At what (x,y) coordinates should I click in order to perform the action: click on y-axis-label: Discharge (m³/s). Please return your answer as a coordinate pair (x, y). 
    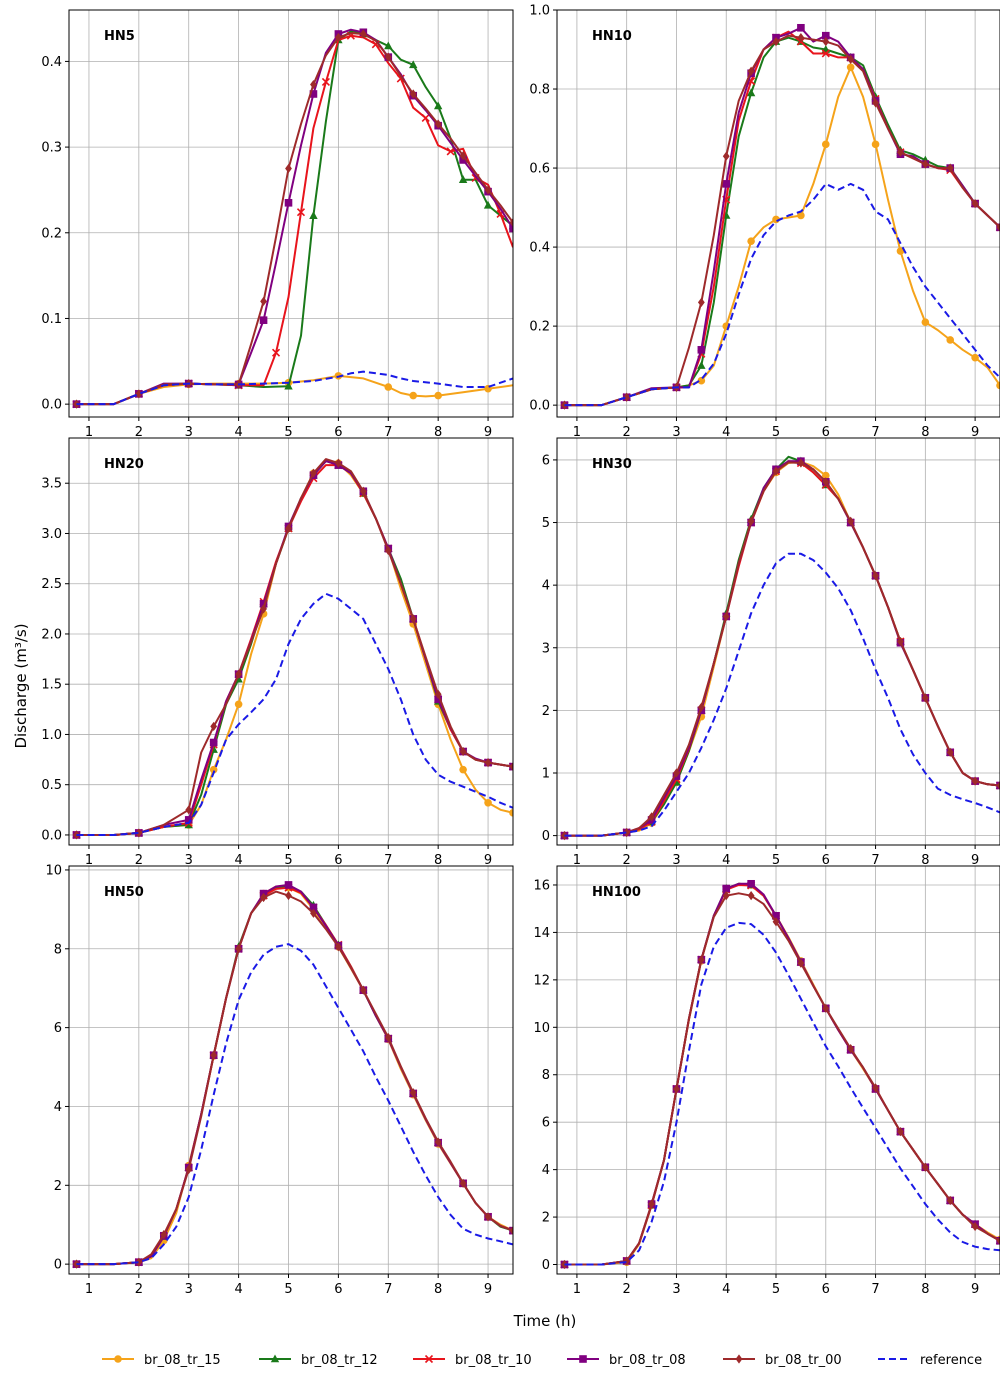
    Looking at the image, I should click on (21, 685).